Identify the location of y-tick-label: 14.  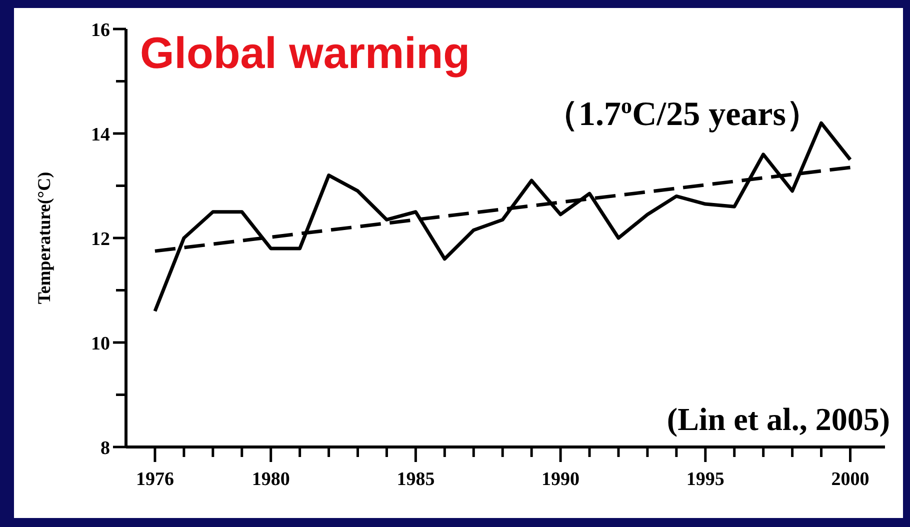
(100, 135).